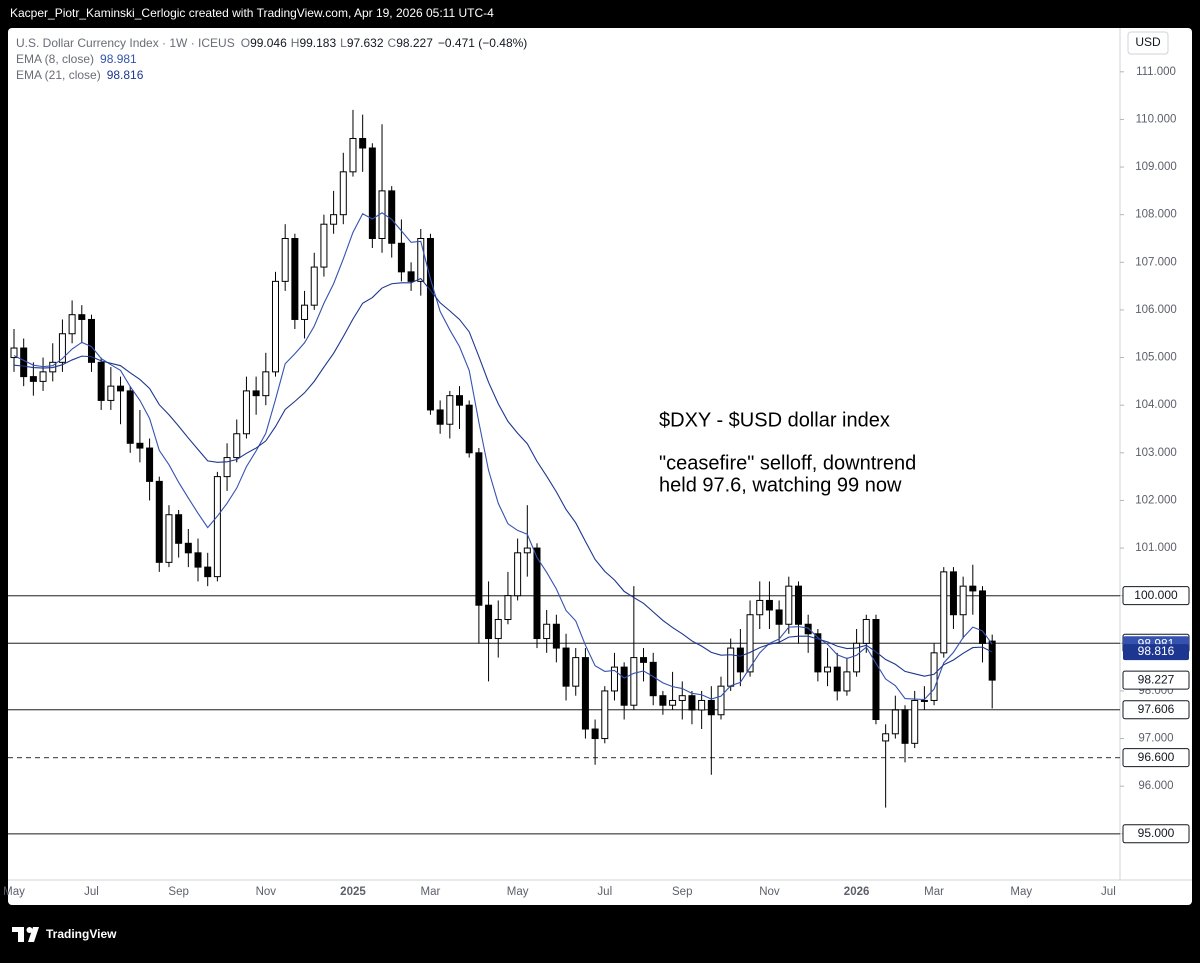 The image size is (1200, 963). I want to click on last-price-box, so click(1156, 680).